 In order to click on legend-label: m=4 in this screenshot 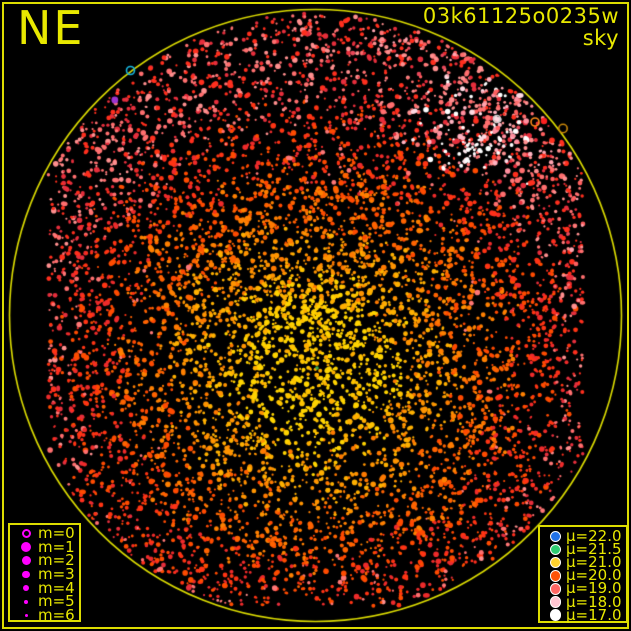, I will do `click(56, 587)`.